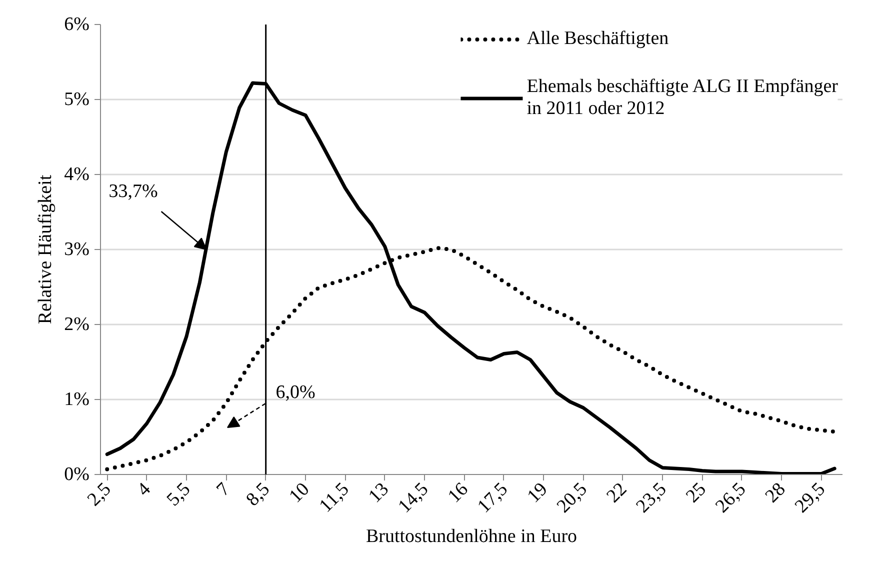  I want to click on y-tick-label: 6%, so click(77, 24).